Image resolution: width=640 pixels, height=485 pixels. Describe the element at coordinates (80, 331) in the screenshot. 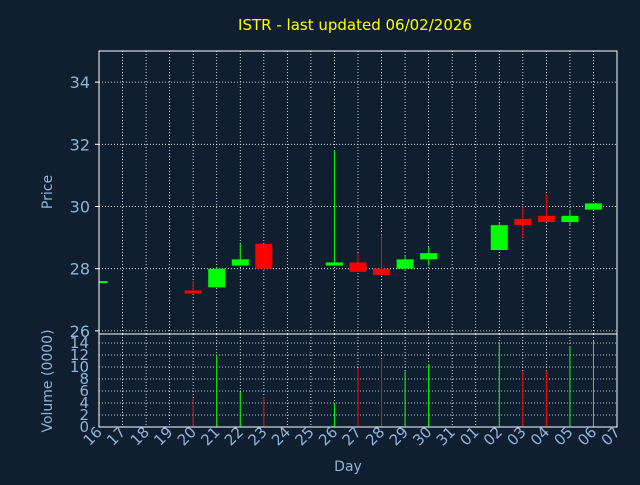

I see `price-y-tick-label: 26` at that location.